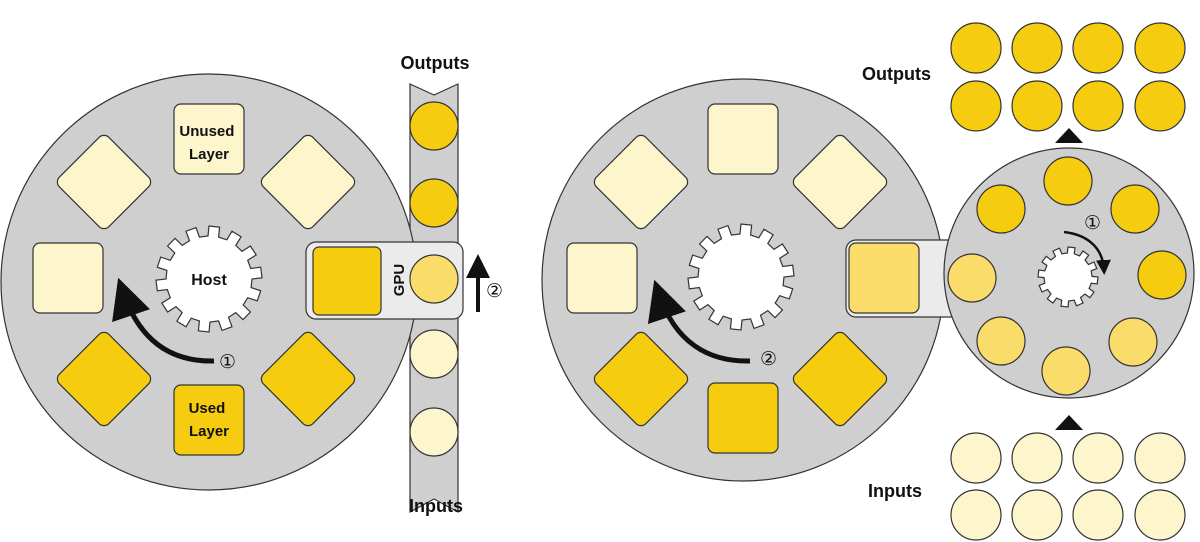  What do you see at coordinates (1087, 252) in the screenshot?
I see `inner-rotation-arrow` at bounding box center [1087, 252].